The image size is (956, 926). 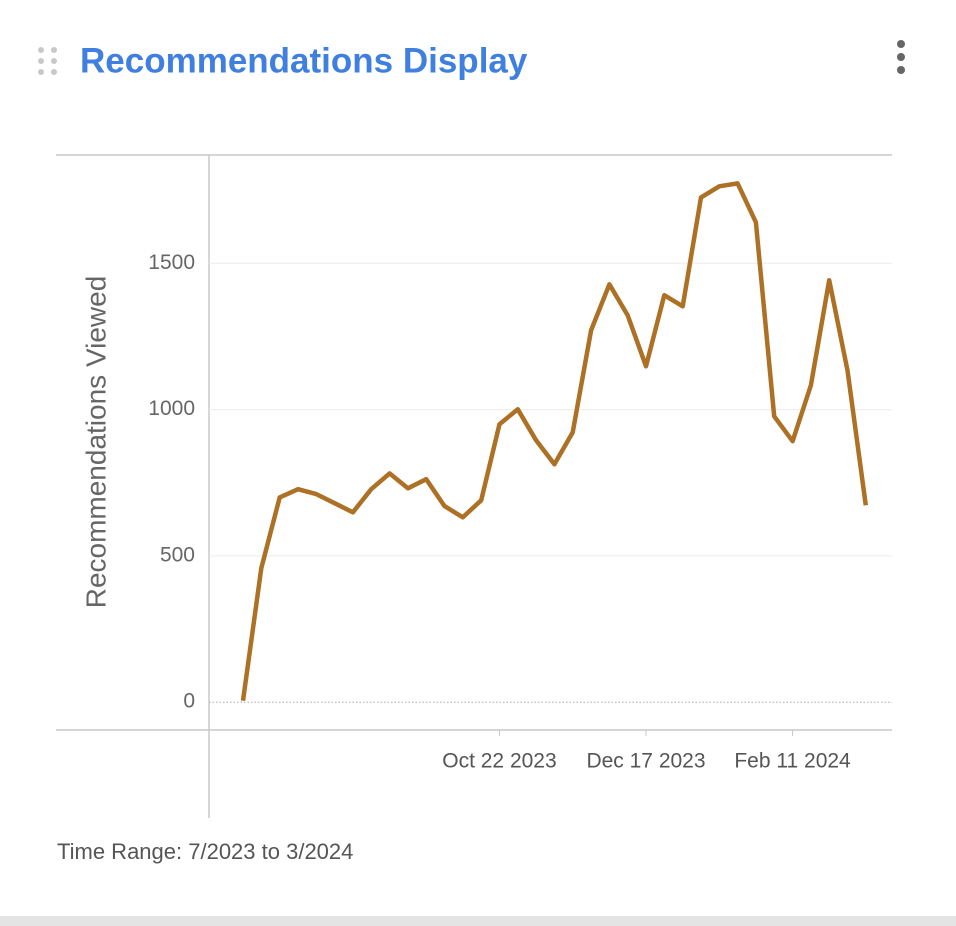 What do you see at coordinates (177, 554) in the screenshot?
I see `y-tick-label: 500` at bounding box center [177, 554].